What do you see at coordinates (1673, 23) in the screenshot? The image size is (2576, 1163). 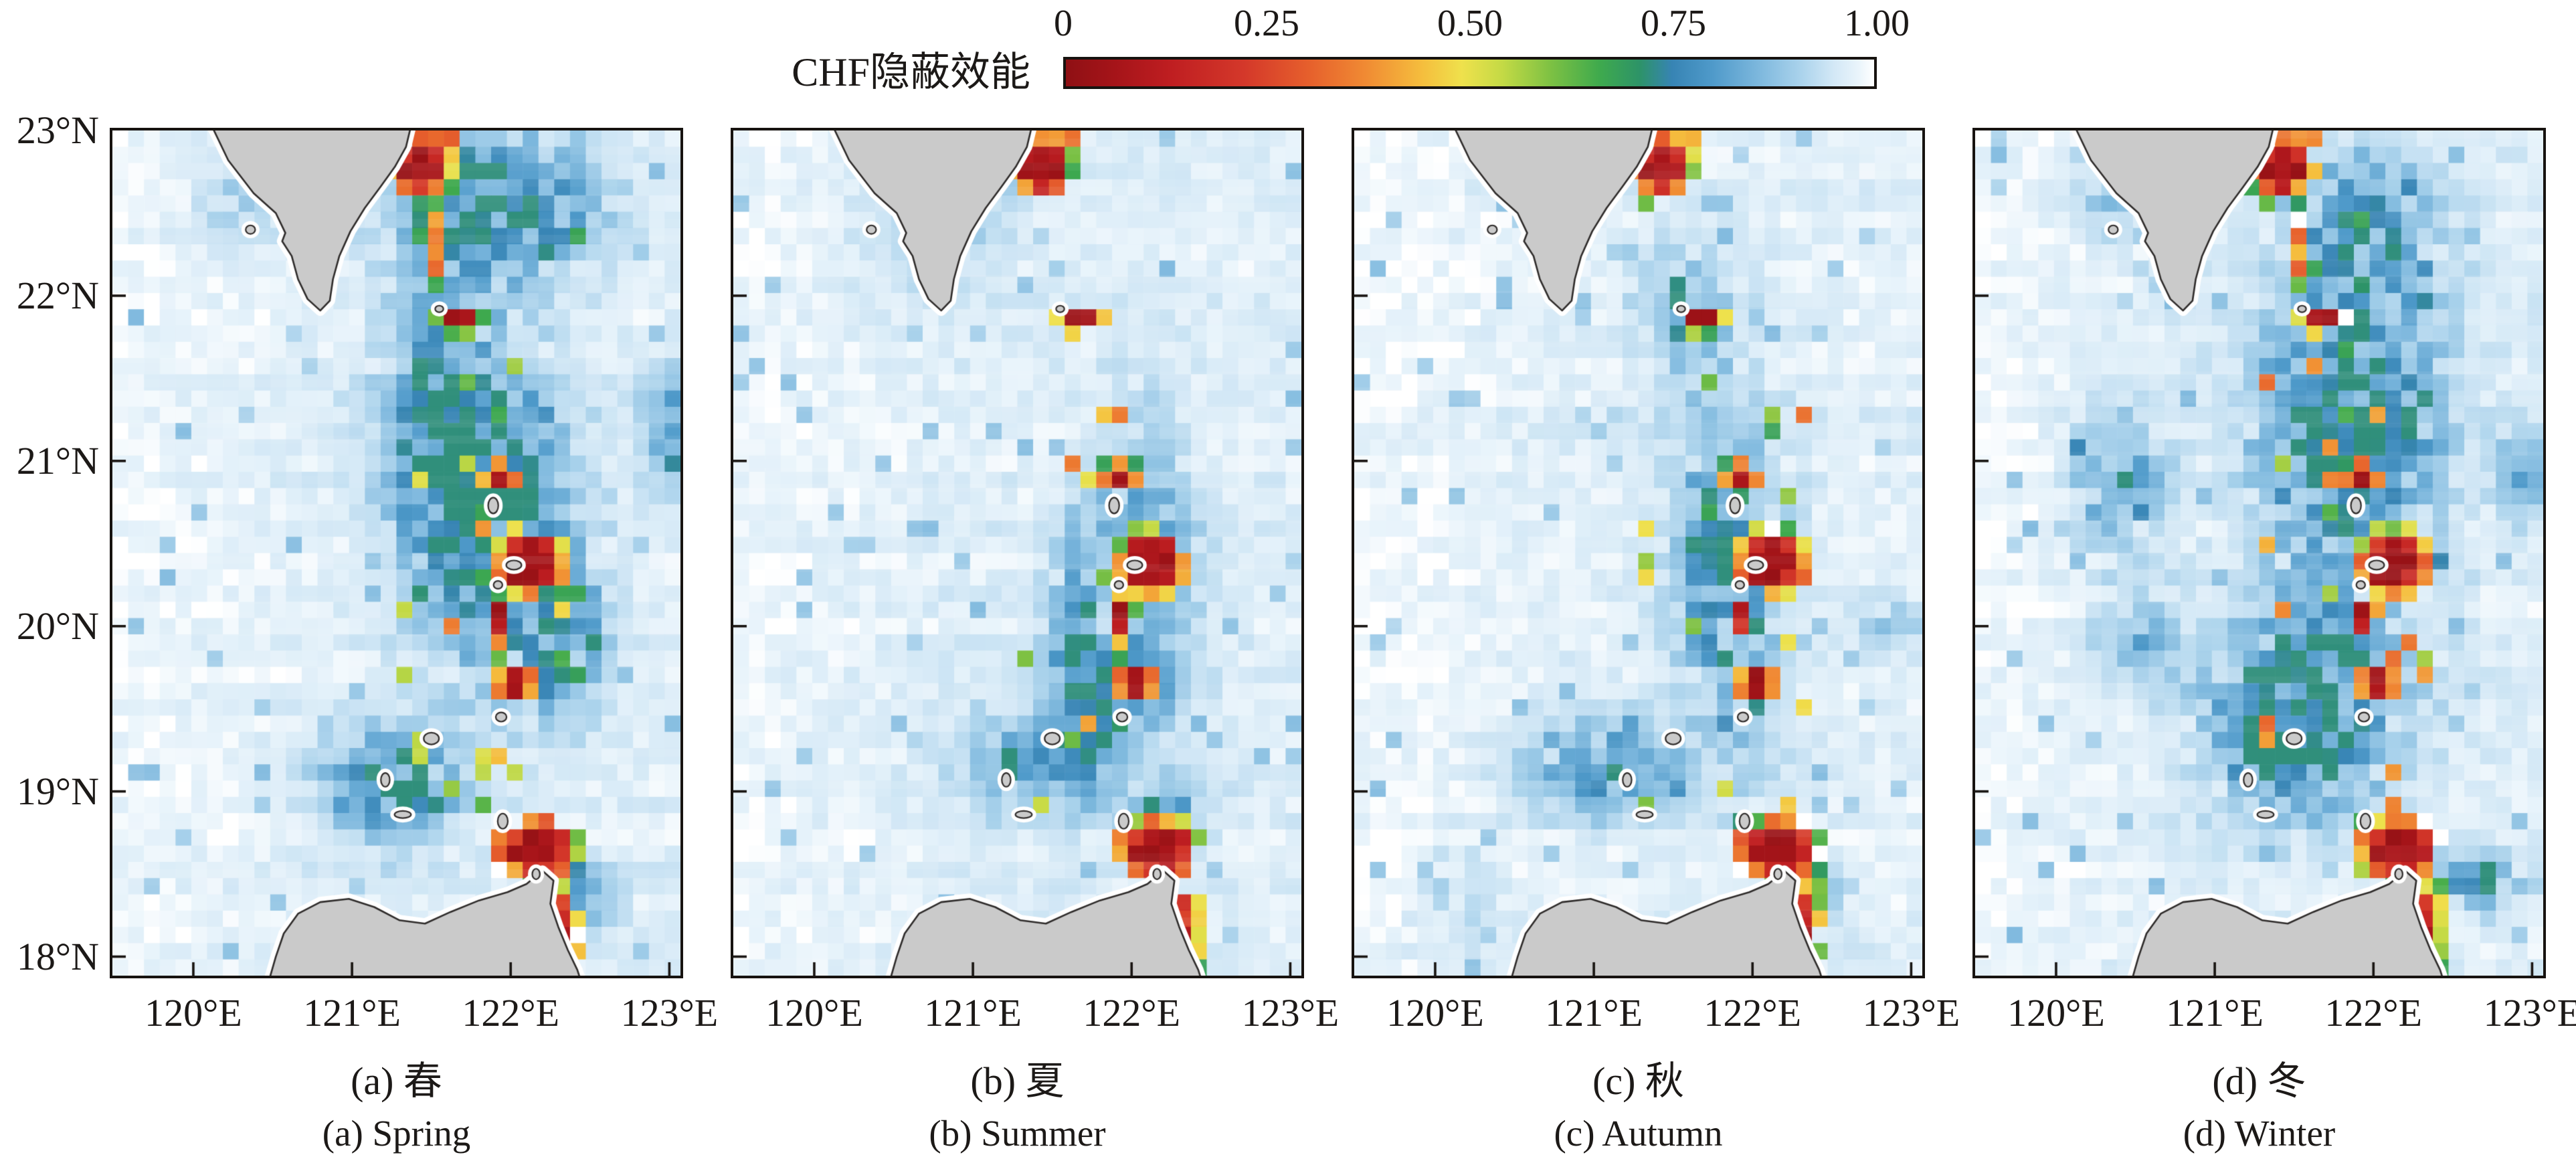 I see `colorbar-tick-label: 0.75` at bounding box center [1673, 23].